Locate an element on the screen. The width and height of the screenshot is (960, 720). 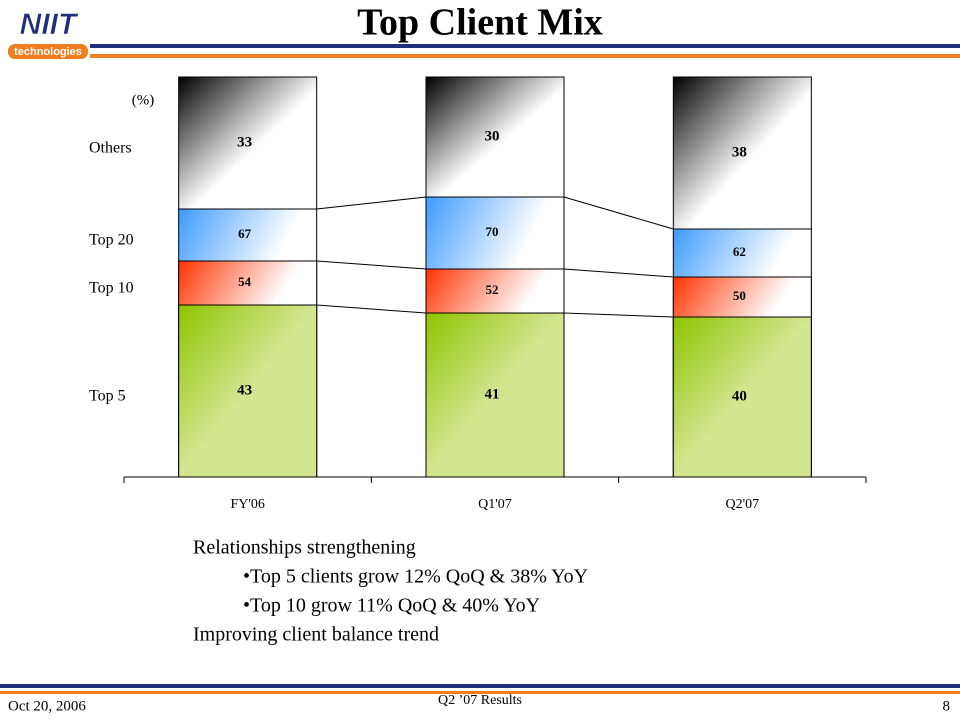
bullet-item: •Top 5 clients grow 12% QoQ & 38% YoY is located at coordinates (415, 577).